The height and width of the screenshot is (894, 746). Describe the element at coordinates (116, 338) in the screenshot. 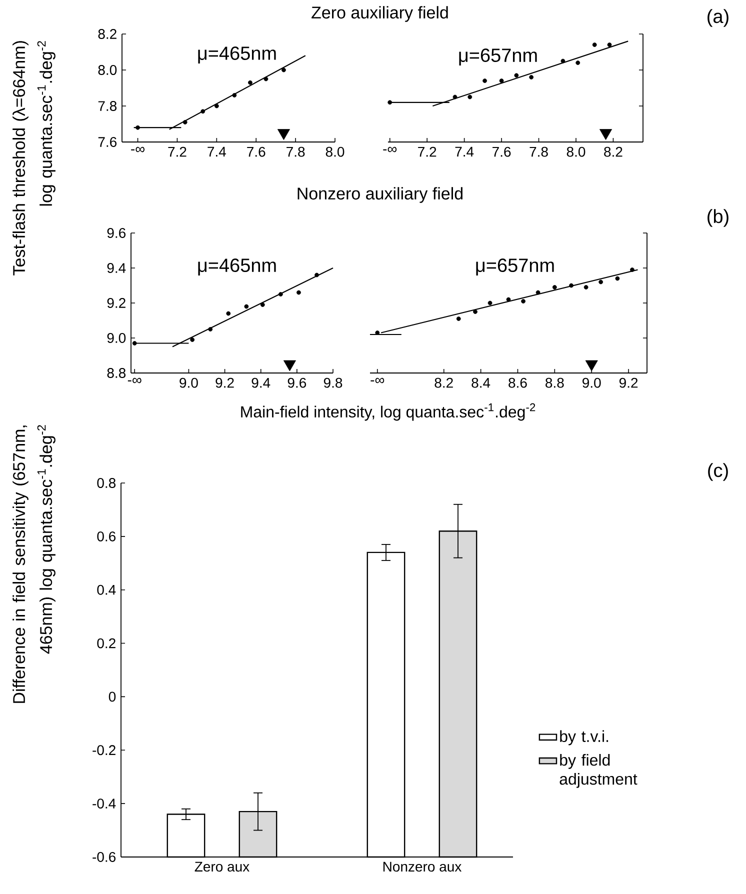

I see `y-tick-label: 9.0` at that location.